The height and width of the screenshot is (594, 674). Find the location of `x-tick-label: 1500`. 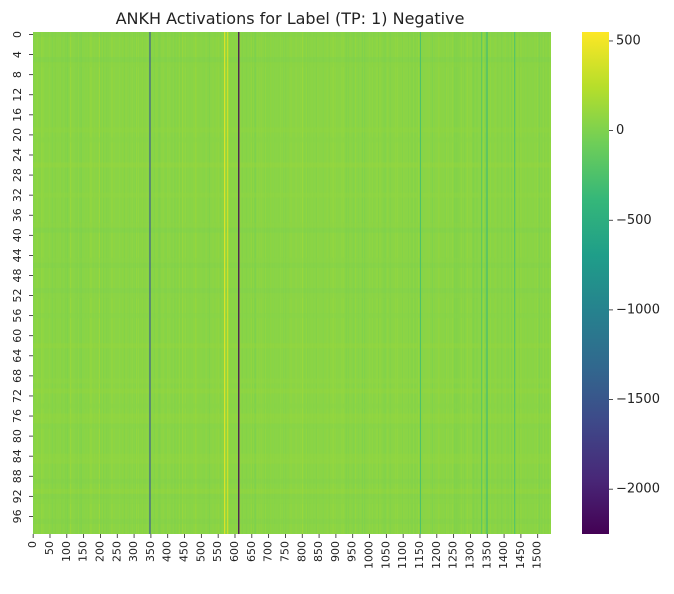

x-tick-label: 1500 is located at coordinates (537, 555).